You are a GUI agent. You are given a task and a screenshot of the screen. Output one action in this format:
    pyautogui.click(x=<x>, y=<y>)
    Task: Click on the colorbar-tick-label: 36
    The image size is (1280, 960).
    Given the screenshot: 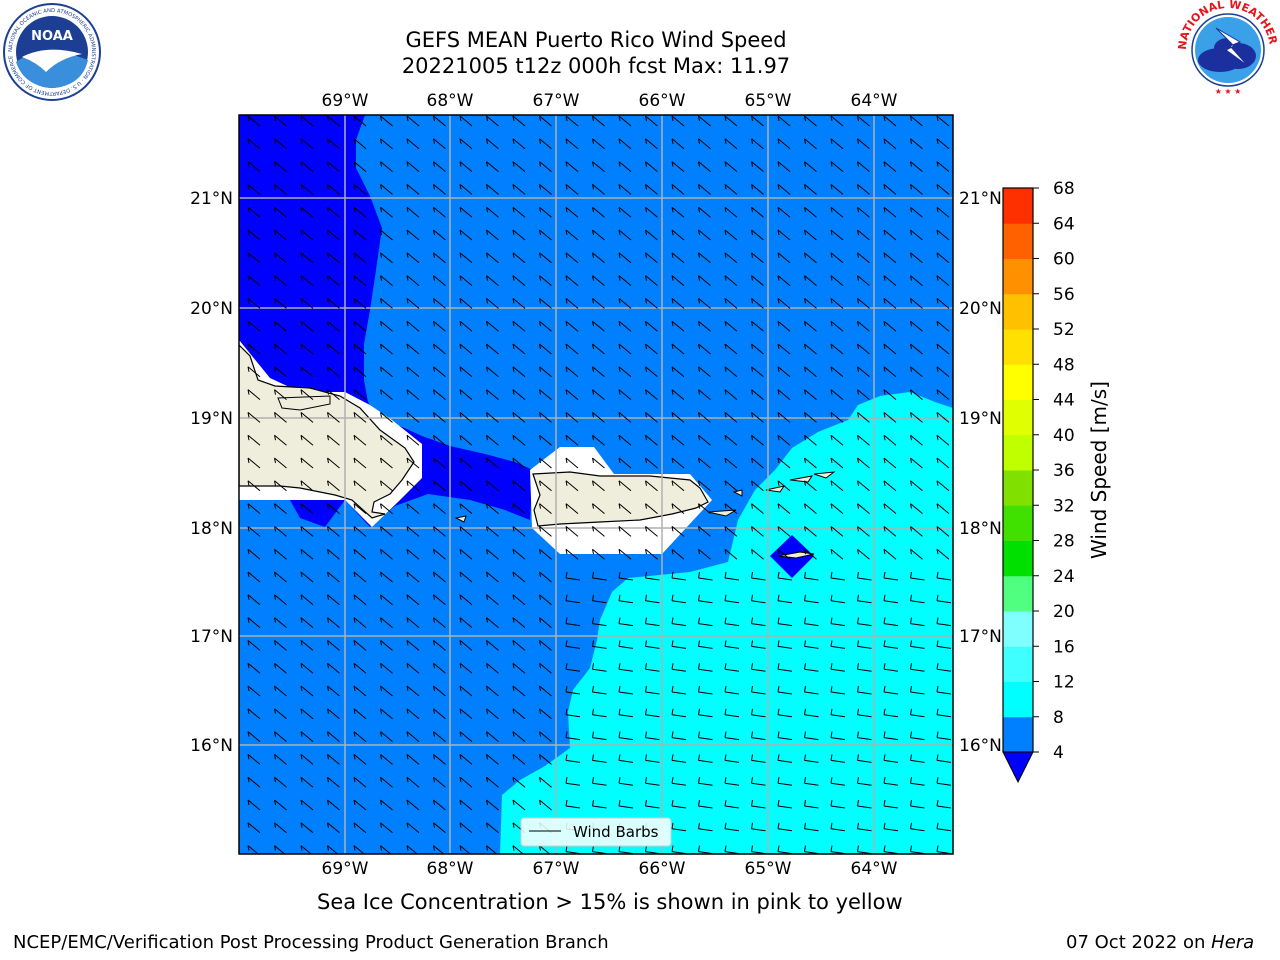 What is the action you would take?
    pyautogui.click(x=1064, y=471)
    